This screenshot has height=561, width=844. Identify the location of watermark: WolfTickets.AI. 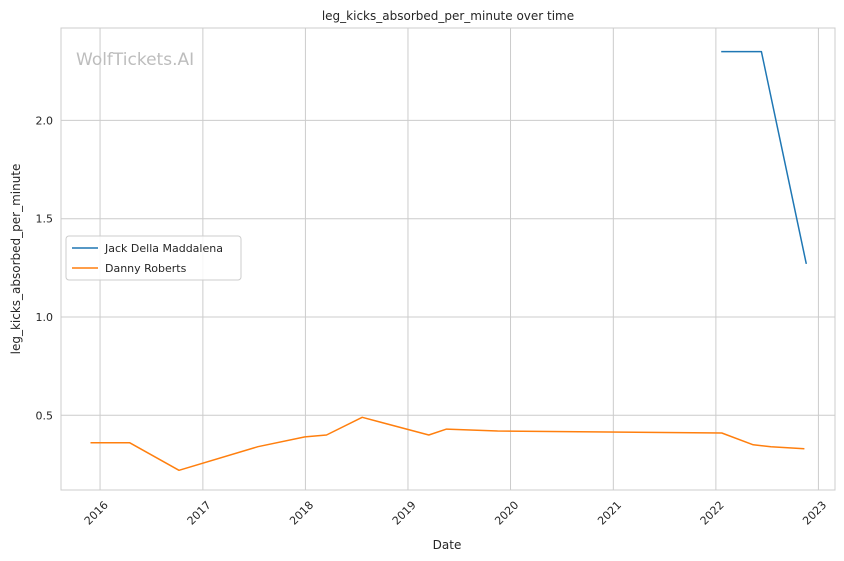
(135, 60).